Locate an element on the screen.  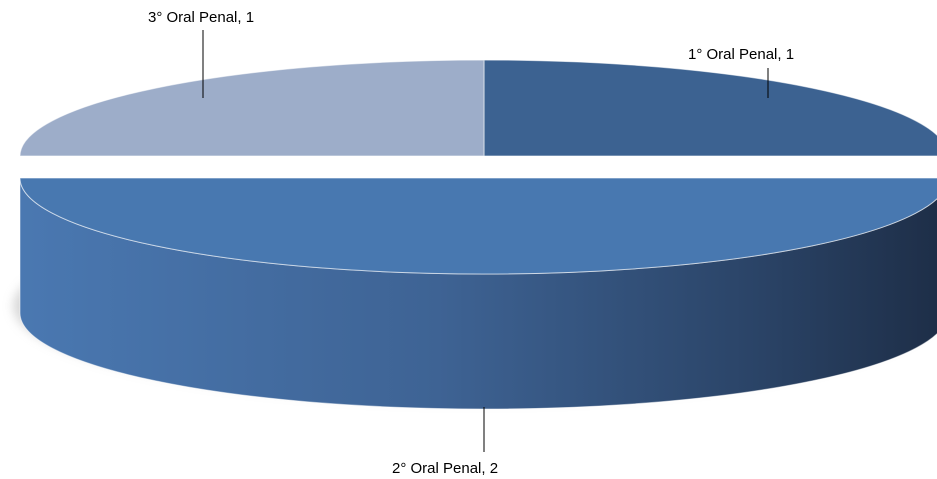
pie-slice-1-oral-penal is located at coordinates (710, 108).